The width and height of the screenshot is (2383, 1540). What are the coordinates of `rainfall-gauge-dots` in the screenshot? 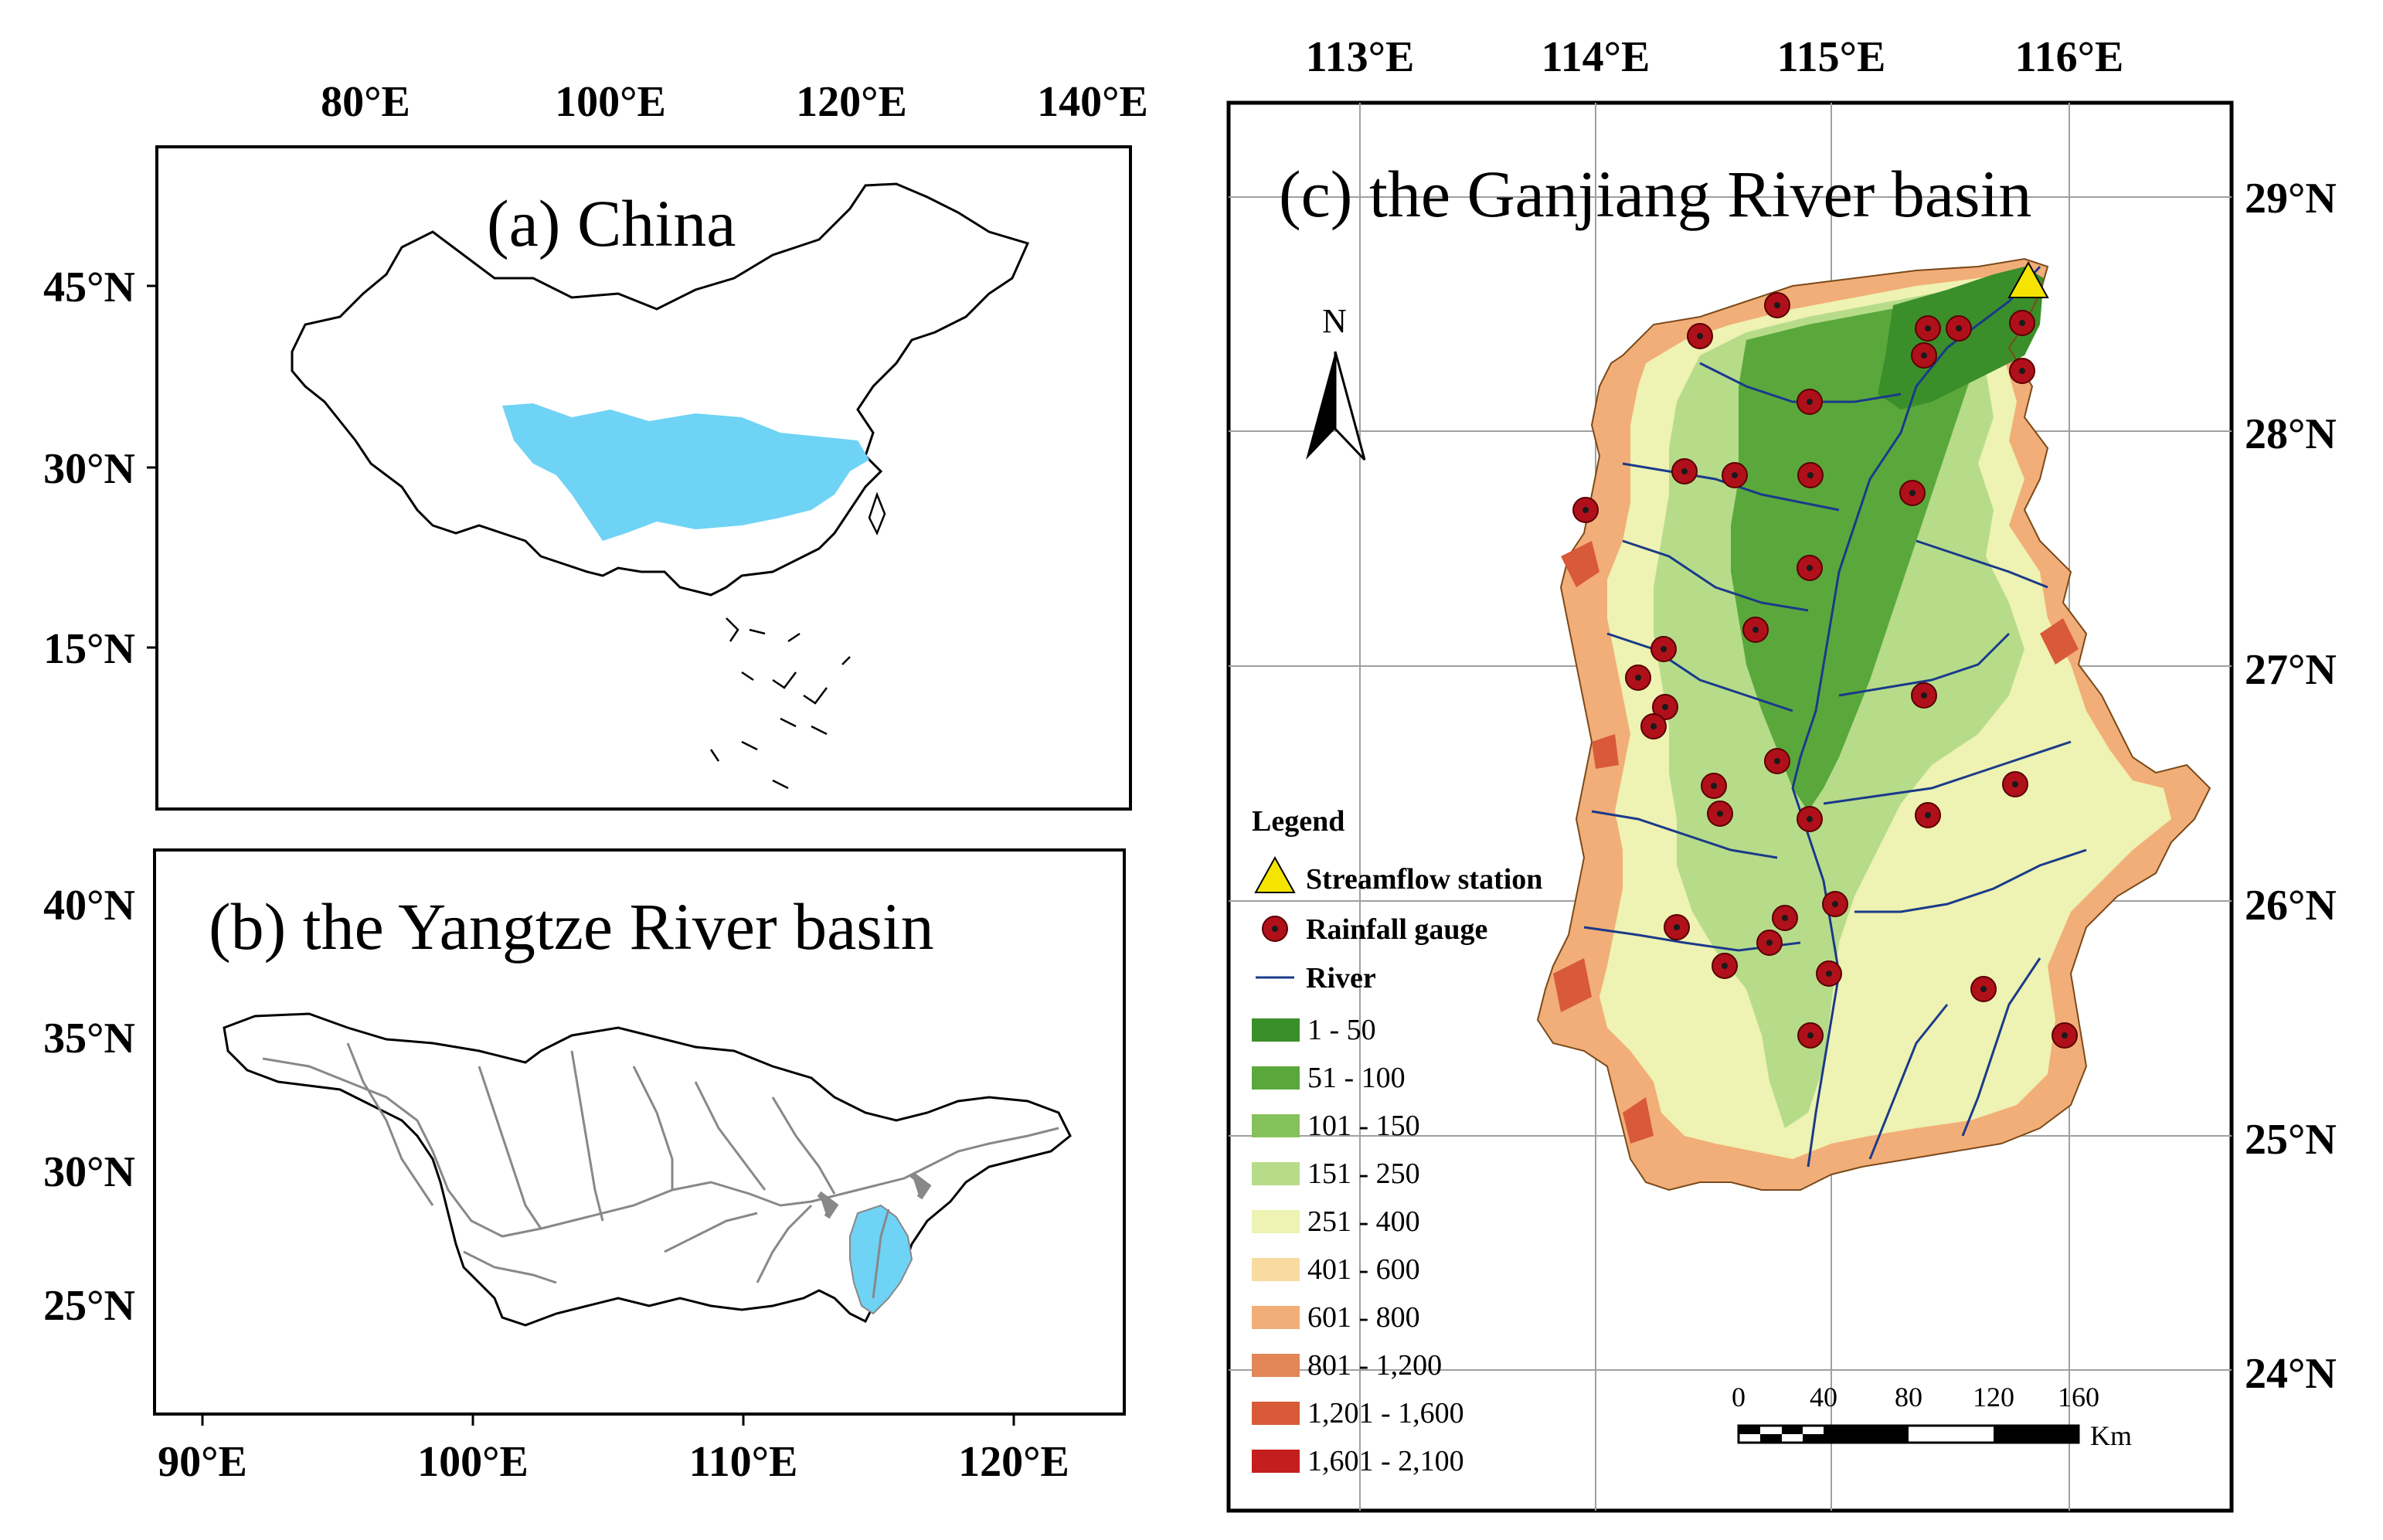 It's located at (1825, 670).